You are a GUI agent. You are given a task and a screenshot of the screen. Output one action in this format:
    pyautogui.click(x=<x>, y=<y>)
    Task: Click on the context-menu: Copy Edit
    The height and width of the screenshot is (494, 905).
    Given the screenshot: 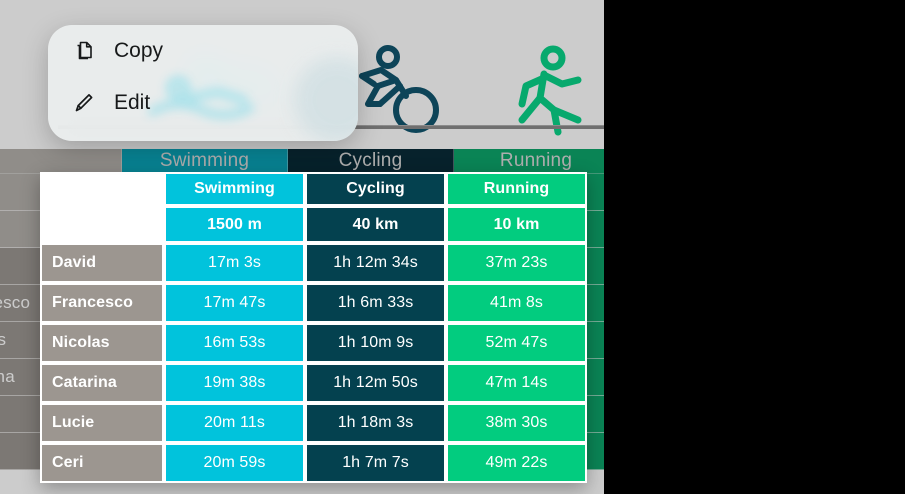 What is the action you would take?
    pyautogui.click(x=203, y=83)
    